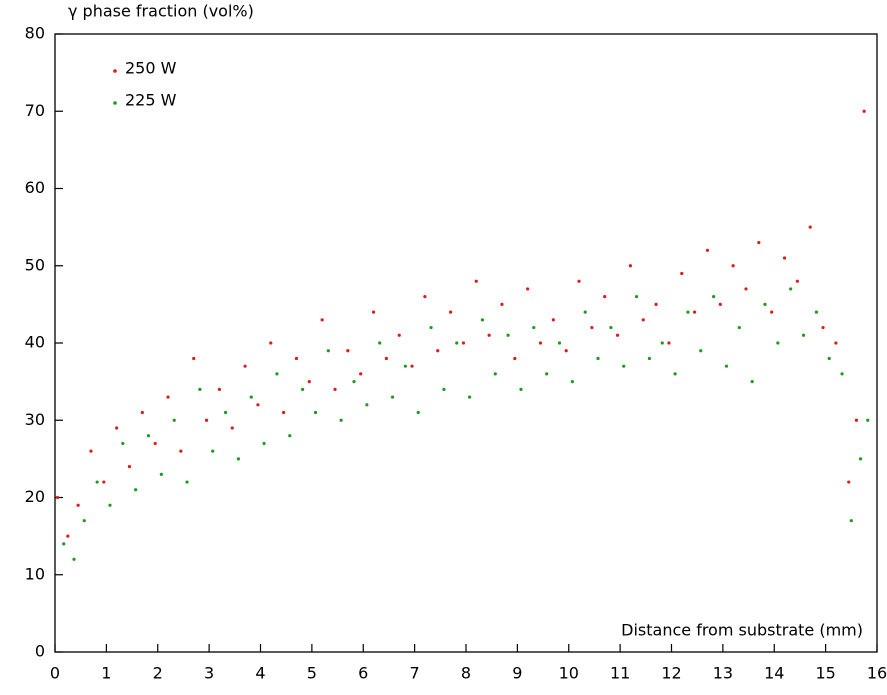 The height and width of the screenshot is (695, 887). I want to click on x-axis-label: Distance from substrate (mm), so click(742, 630).